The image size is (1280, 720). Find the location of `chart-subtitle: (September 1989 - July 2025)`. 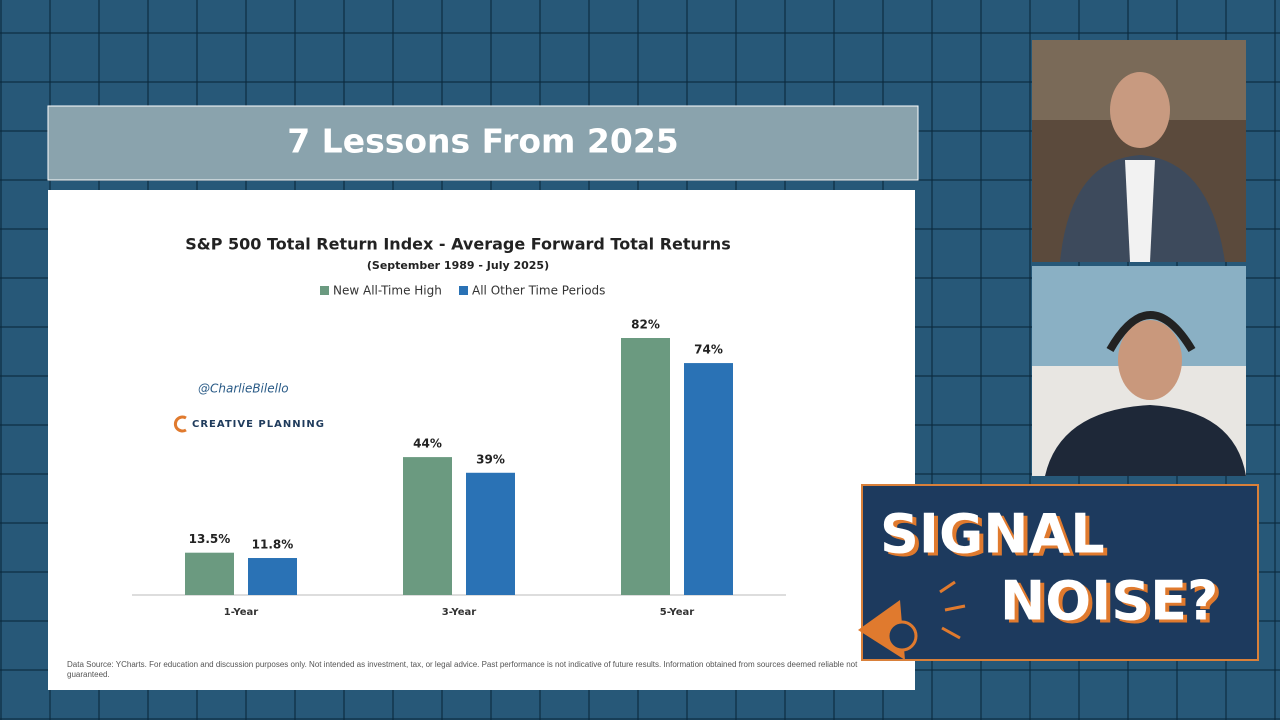

chart-subtitle: (September 1989 - July 2025) is located at coordinates (458, 265).